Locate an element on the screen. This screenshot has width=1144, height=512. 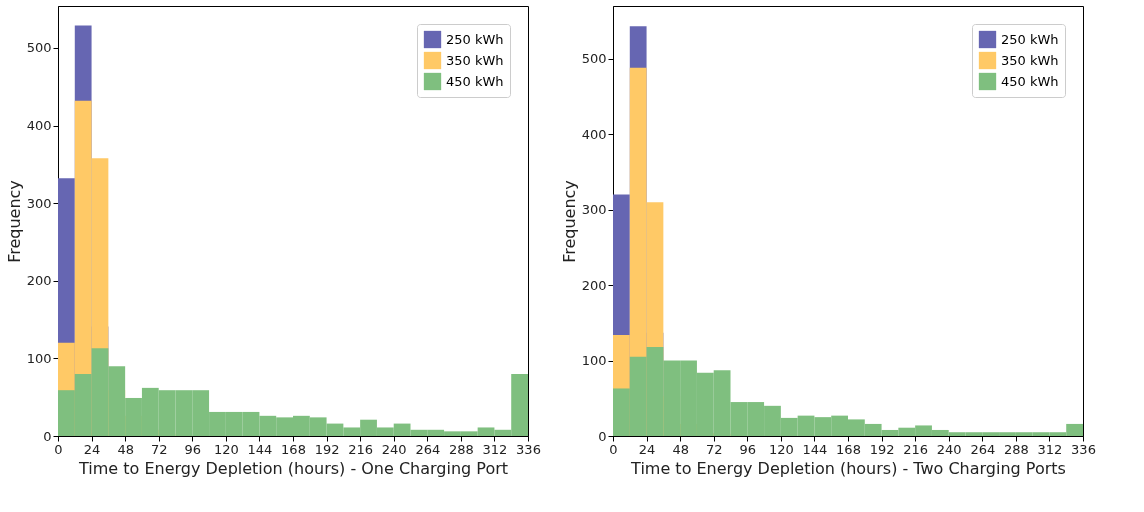
x-axis-title: Time to Energy Depletion (hours) - One Charging Port is located at coordinates (293, 468).